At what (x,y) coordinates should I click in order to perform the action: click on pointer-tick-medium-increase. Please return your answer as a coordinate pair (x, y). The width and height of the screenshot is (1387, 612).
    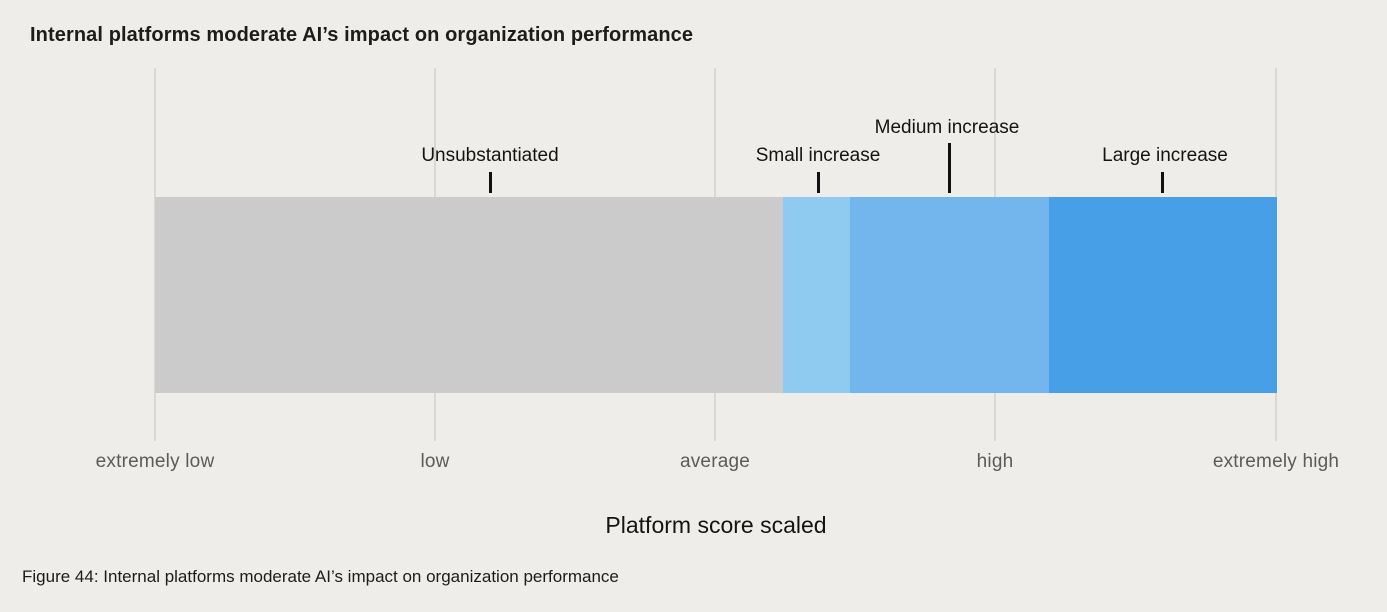
    Looking at the image, I should click on (949, 168).